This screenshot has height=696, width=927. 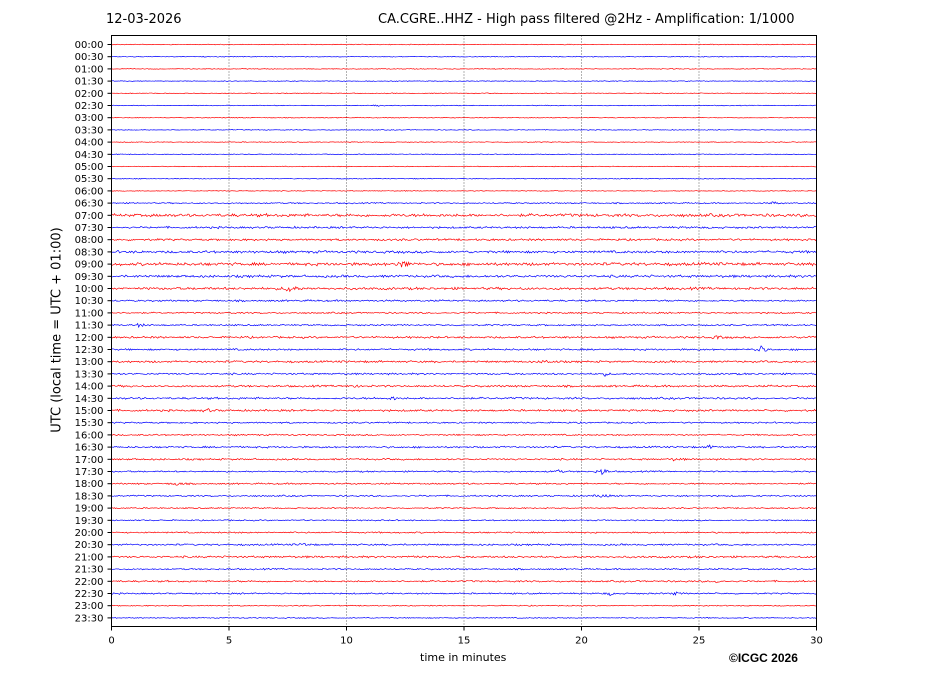 What do you see at coordinates (89, 533) in the screenshot?
I see `y-tick-label: 20:00` at bounding box center [89, 533].